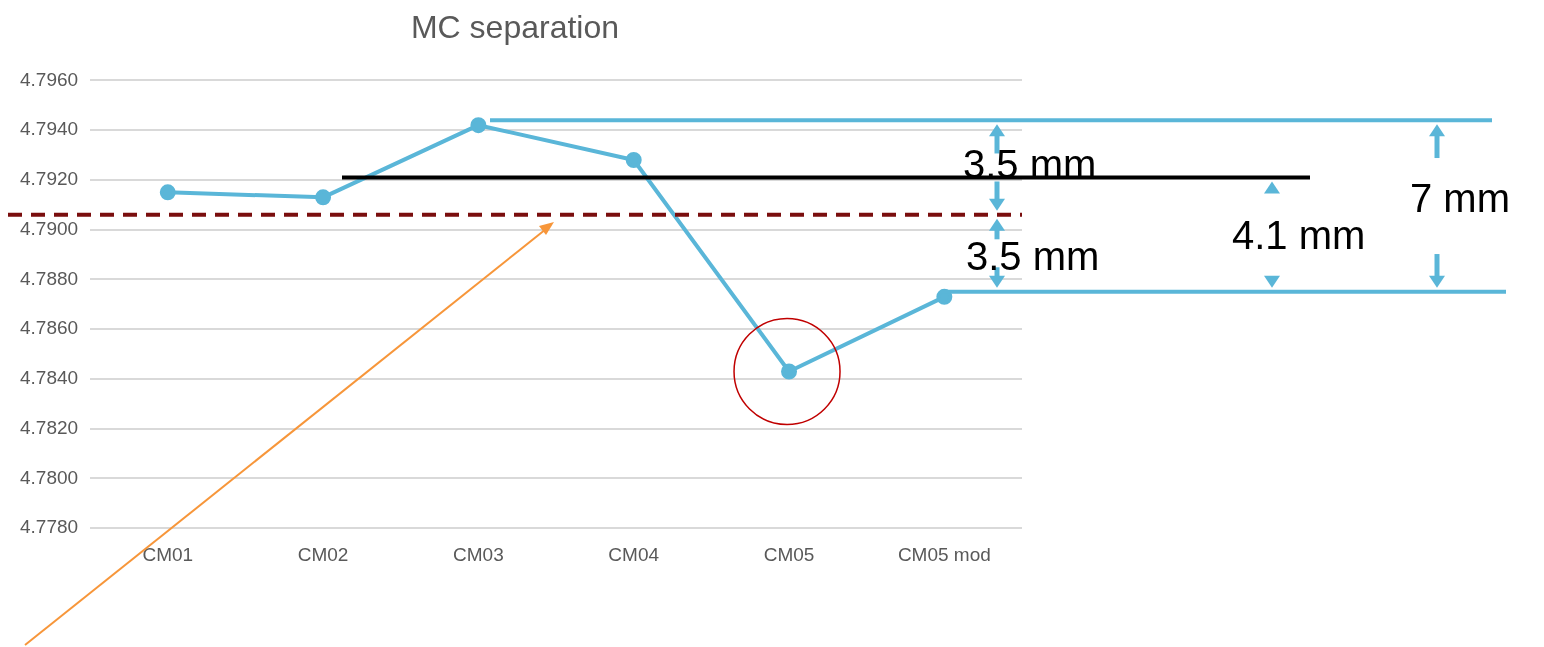  What do you see at coordinates (478, 554) in the screenshot?
I see `x-tick-label: CM03` at bounding box center [478, 554].